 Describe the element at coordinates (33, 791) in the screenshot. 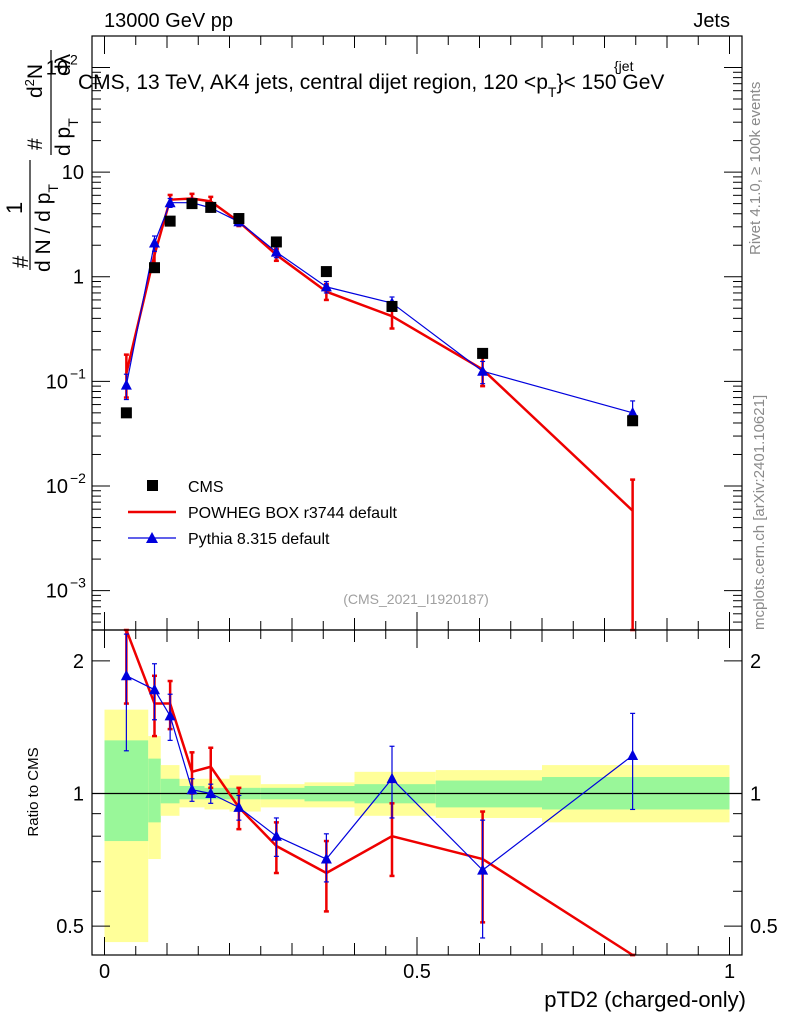

I see `ratio-y-label: Ratio to CMS` at that location.